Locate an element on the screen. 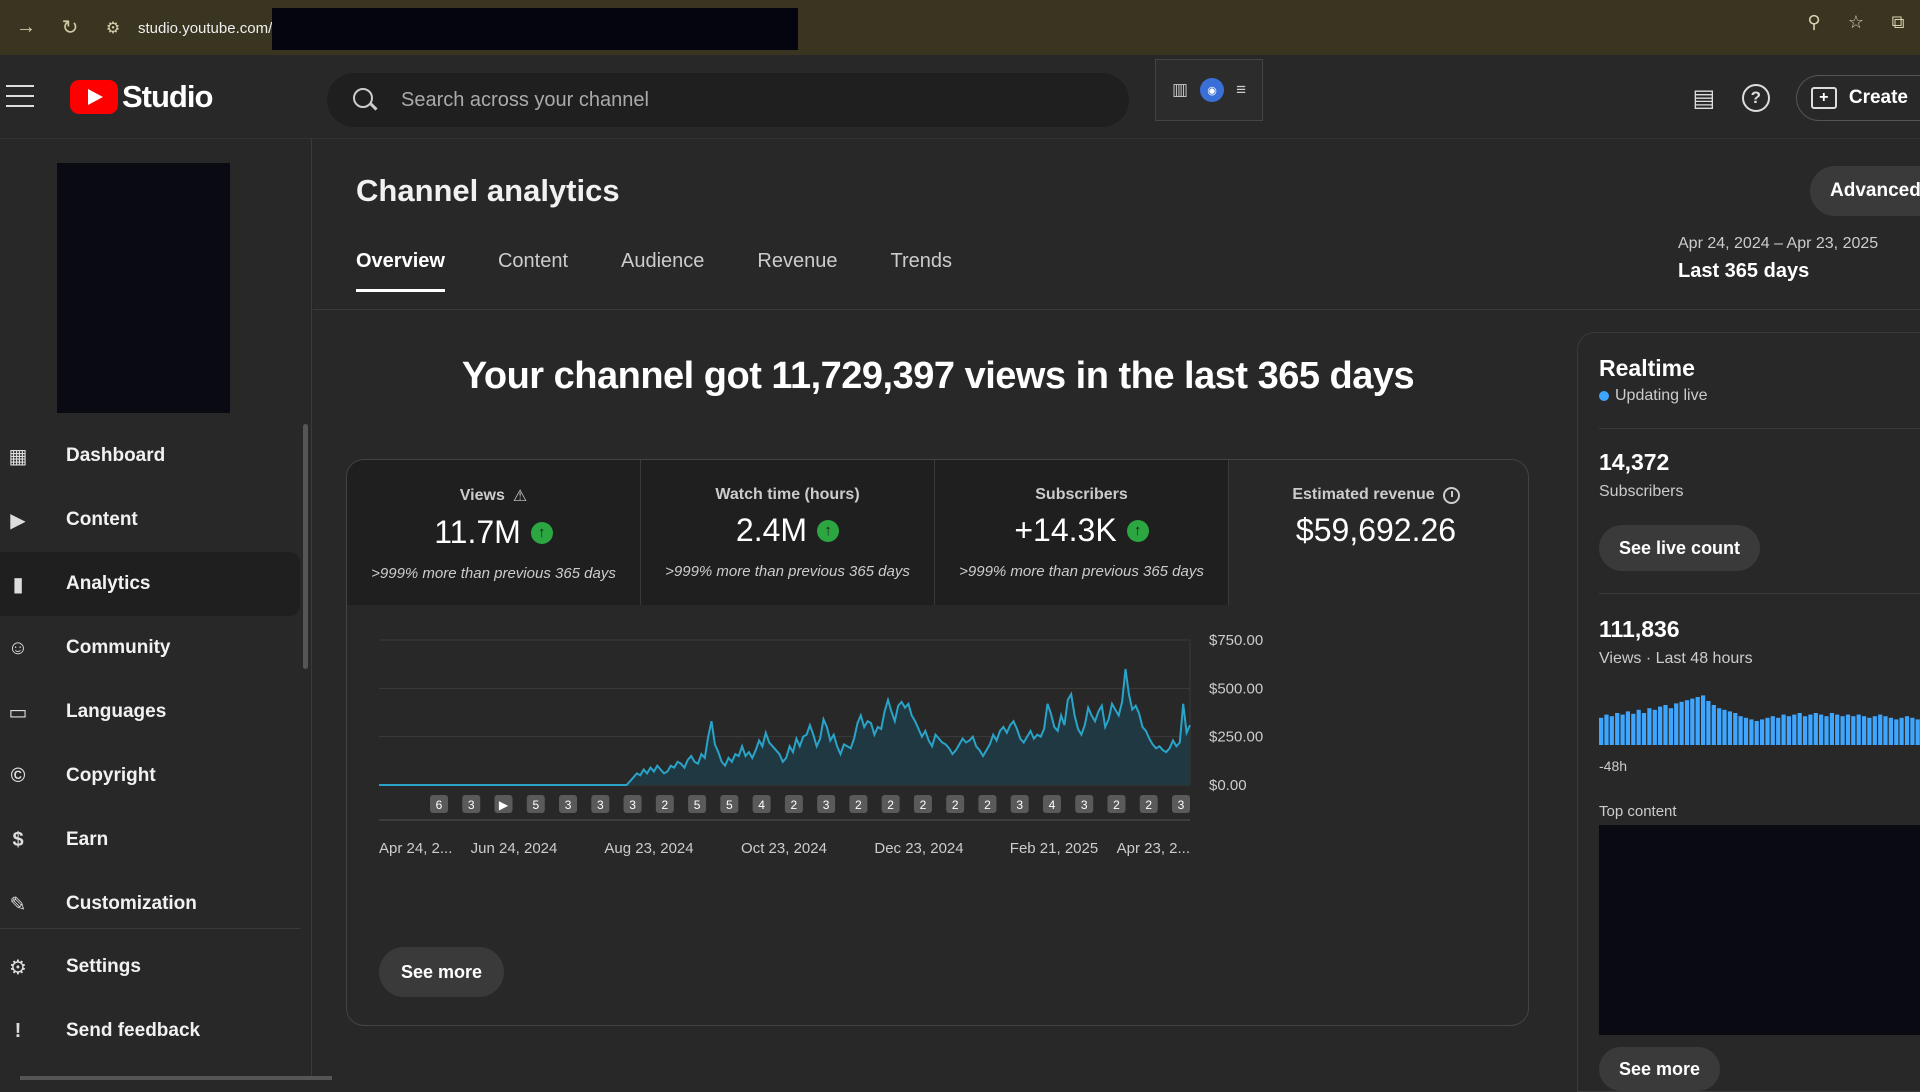 The image size is (1920, 1092). search-input is located at coordinates (751, 100).